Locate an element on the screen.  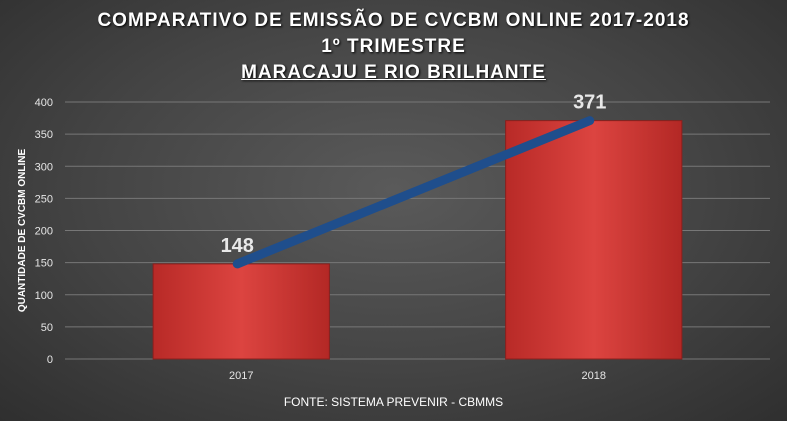
y-tick-label: 0 is located at coordinates (50, 360).